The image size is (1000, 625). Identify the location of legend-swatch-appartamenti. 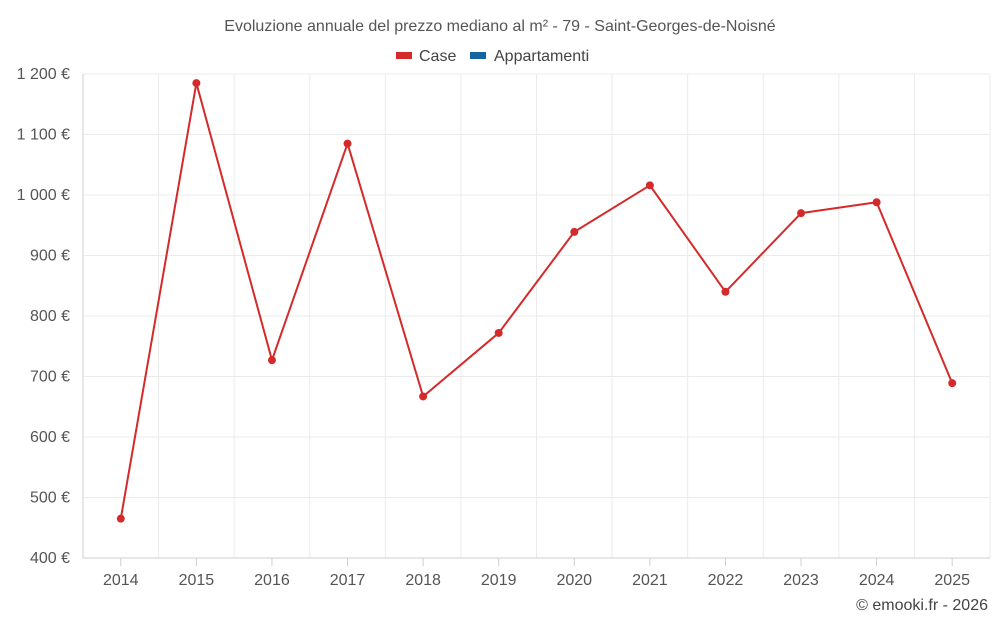
(478, 55).